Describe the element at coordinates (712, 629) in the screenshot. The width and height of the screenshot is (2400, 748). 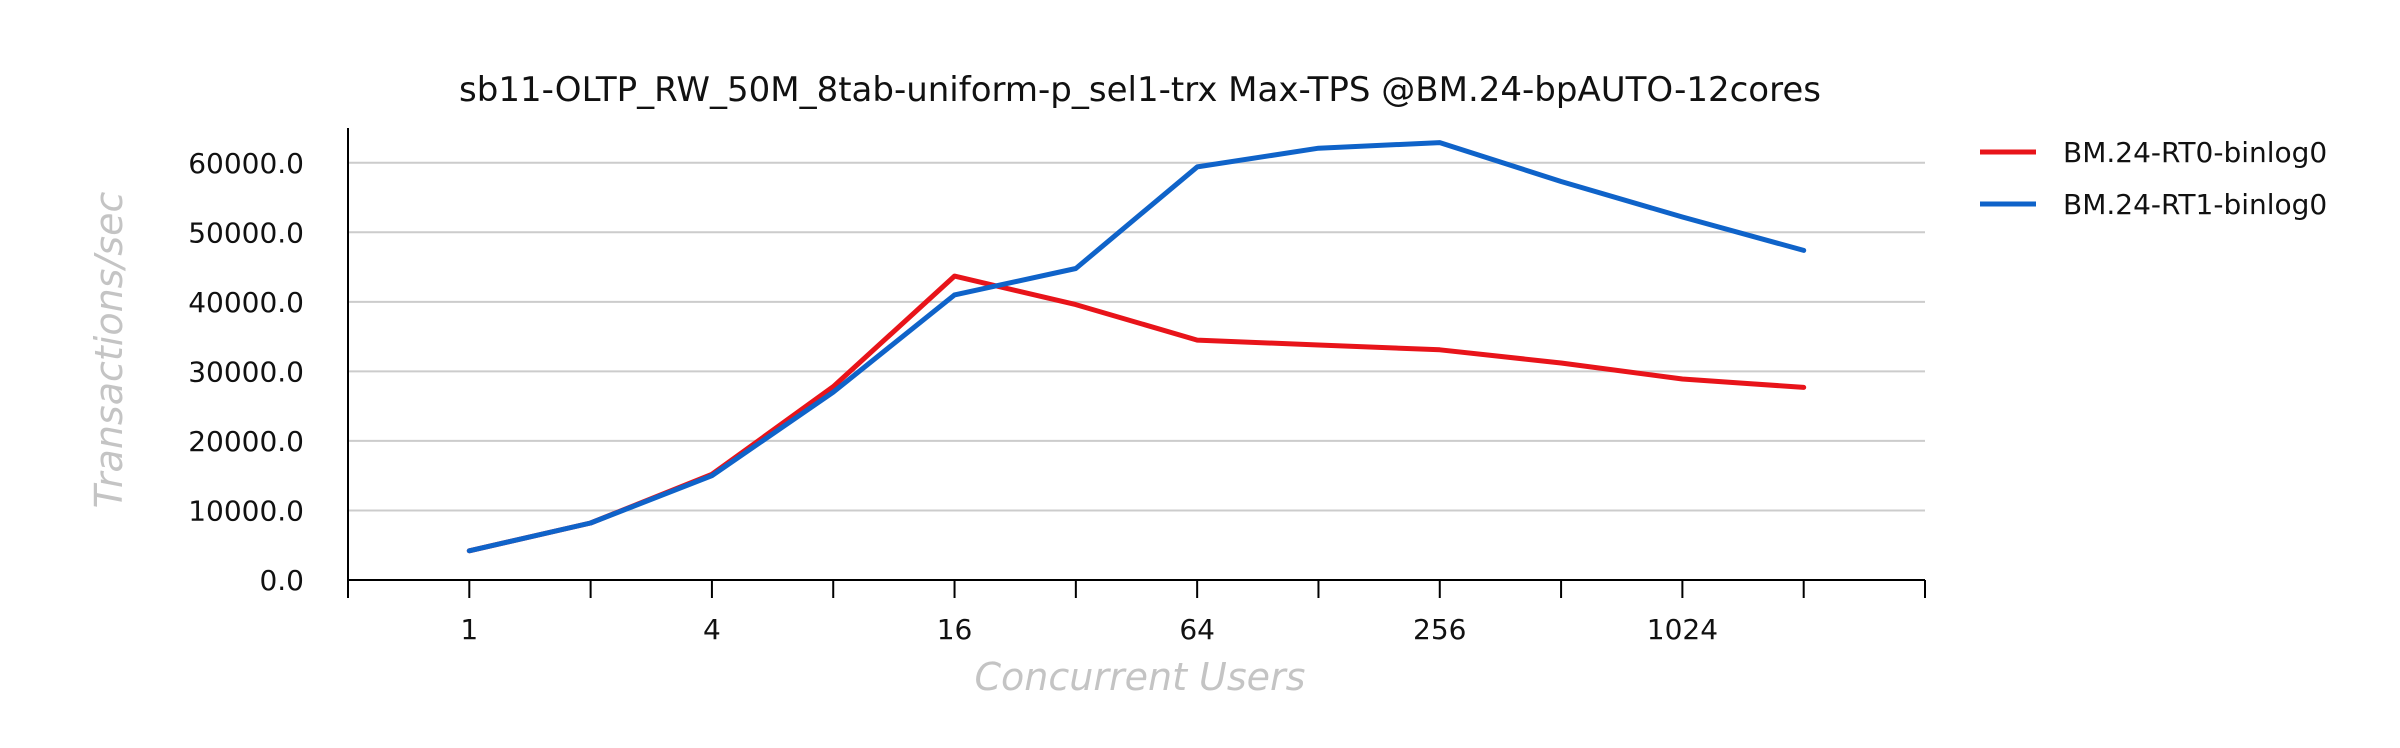
I see `x-tick-label: 4` at that location.